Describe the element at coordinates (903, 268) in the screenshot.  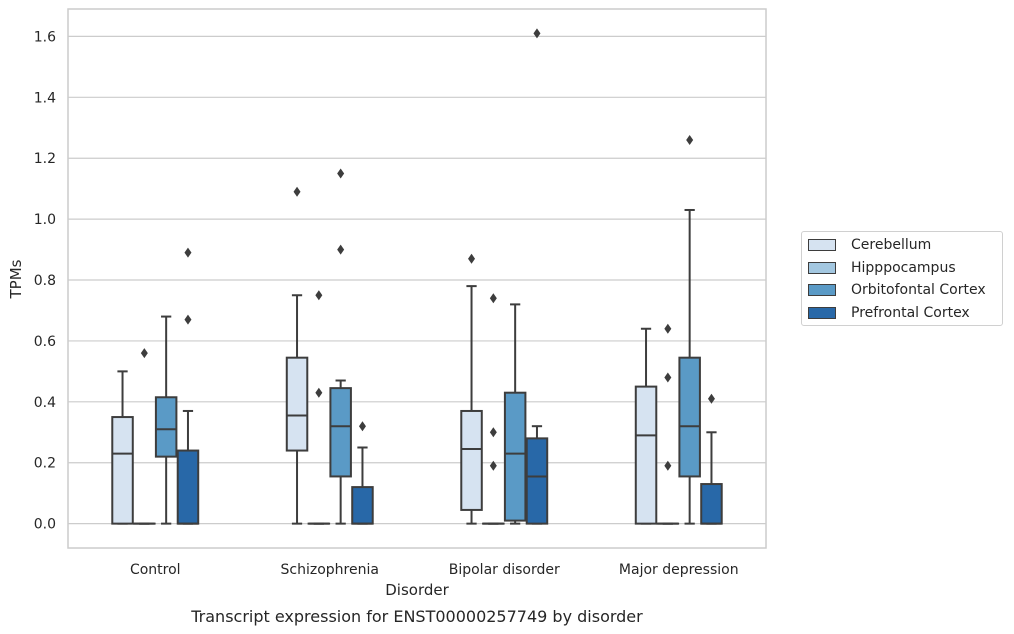
I see `legend-label-hippocampus: Hipppocampus` at that location.